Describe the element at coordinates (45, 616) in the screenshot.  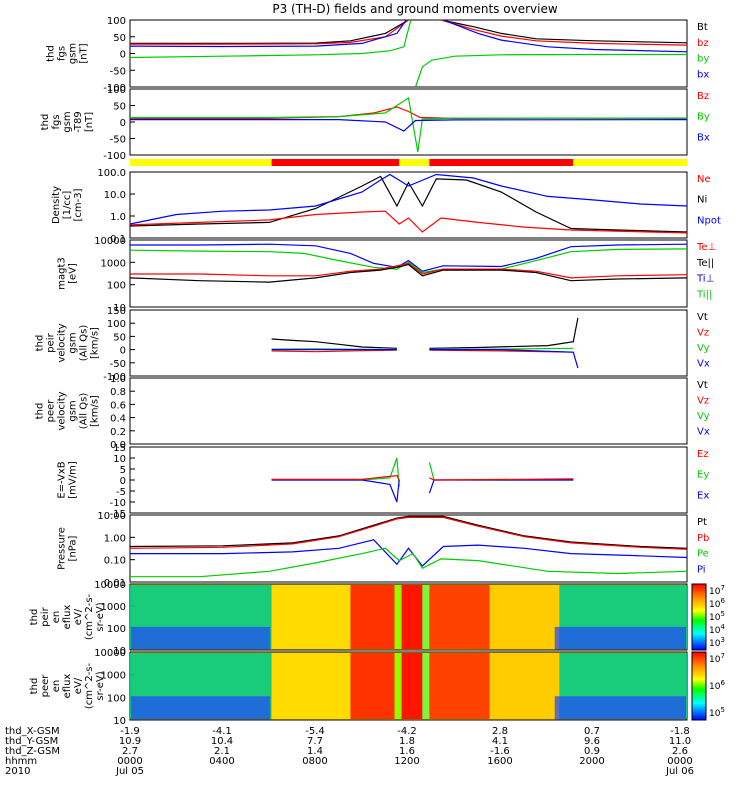
I see `y-axis-label: peir` at that location.